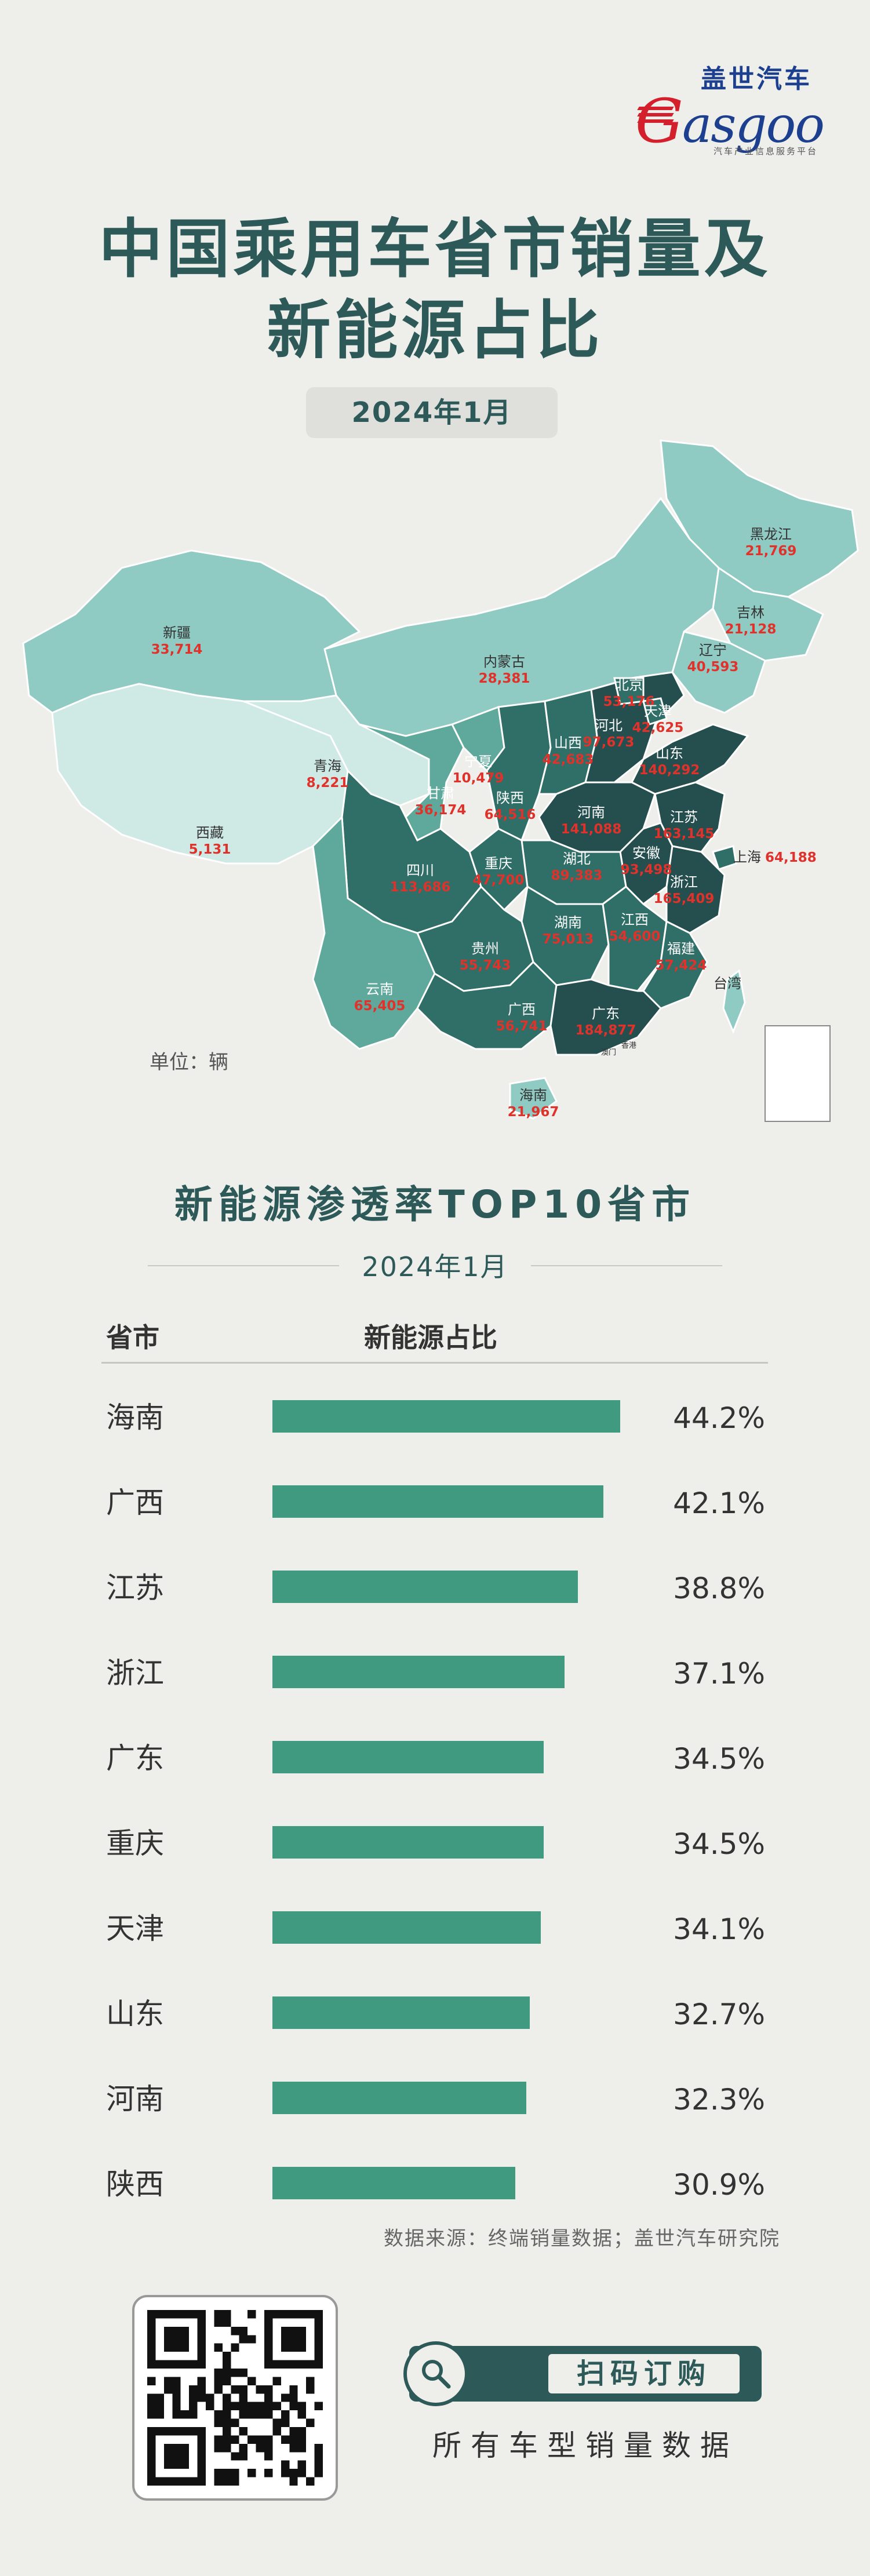 This screenshot has height=2576, width=870. Describe the element at coordinates (568, 922) in the screenshot. I see `map-label-name-23: 湖南` at that location.